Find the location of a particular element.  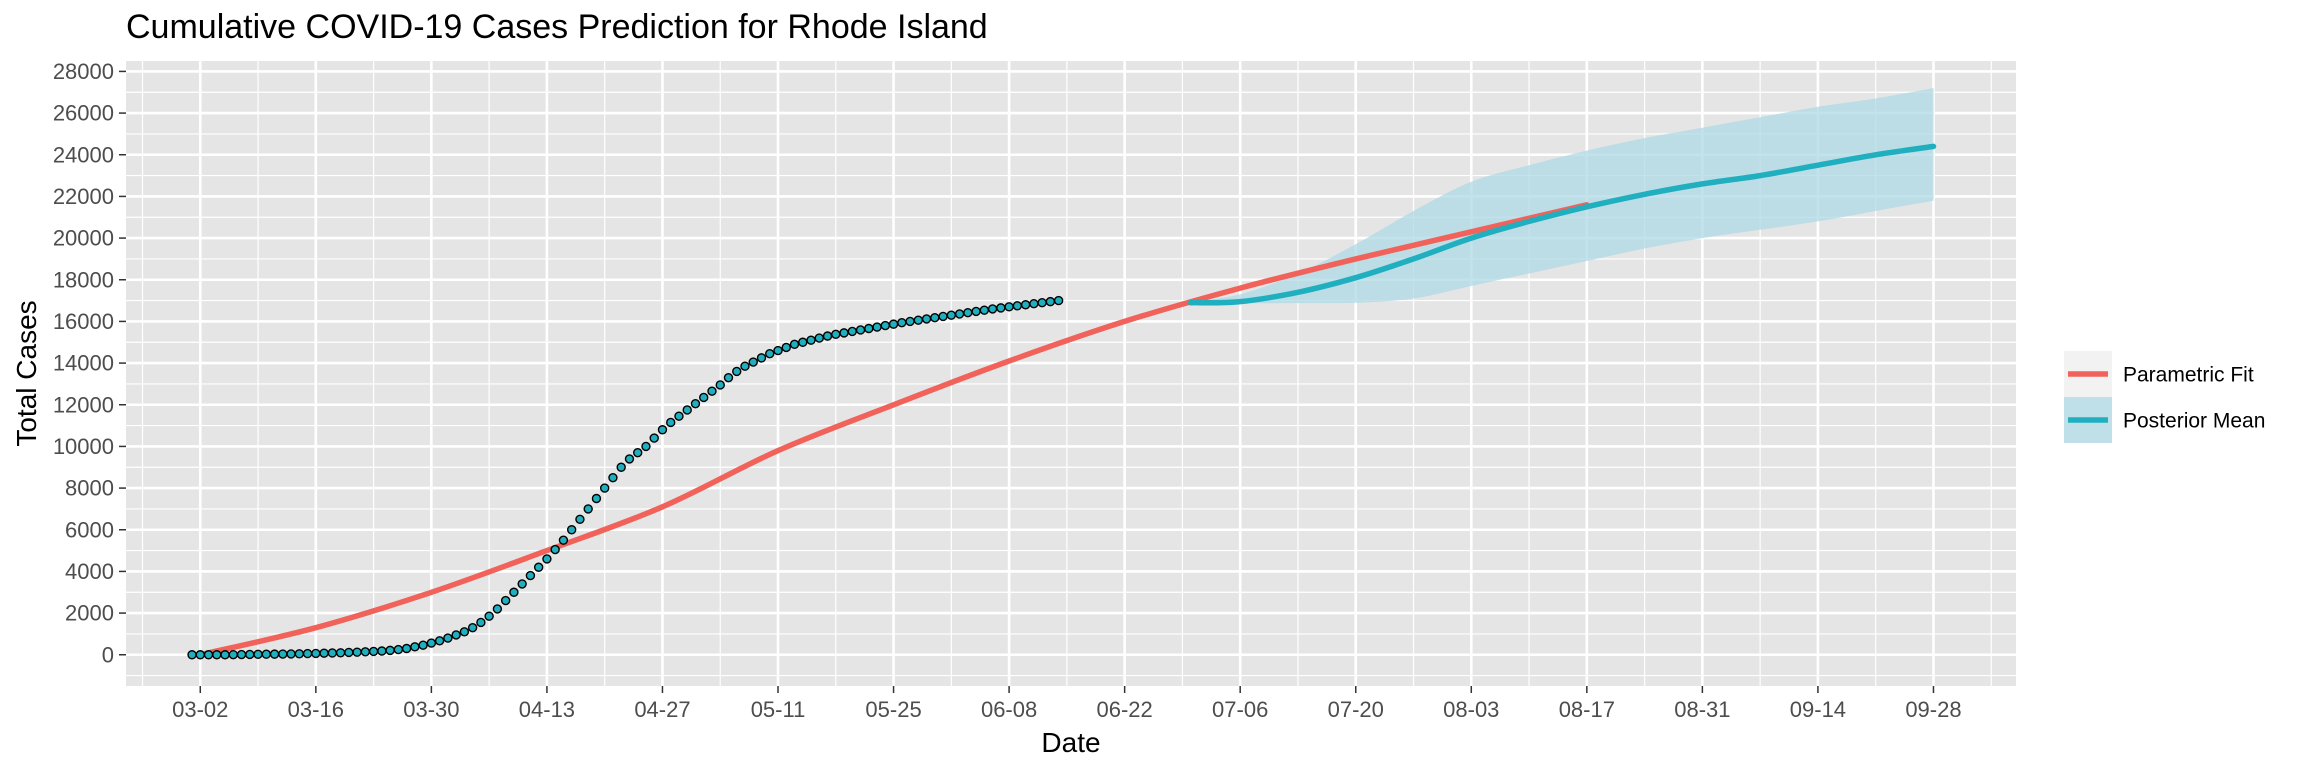

y-tick-label: 10000 is located at coordinates (83, 446).